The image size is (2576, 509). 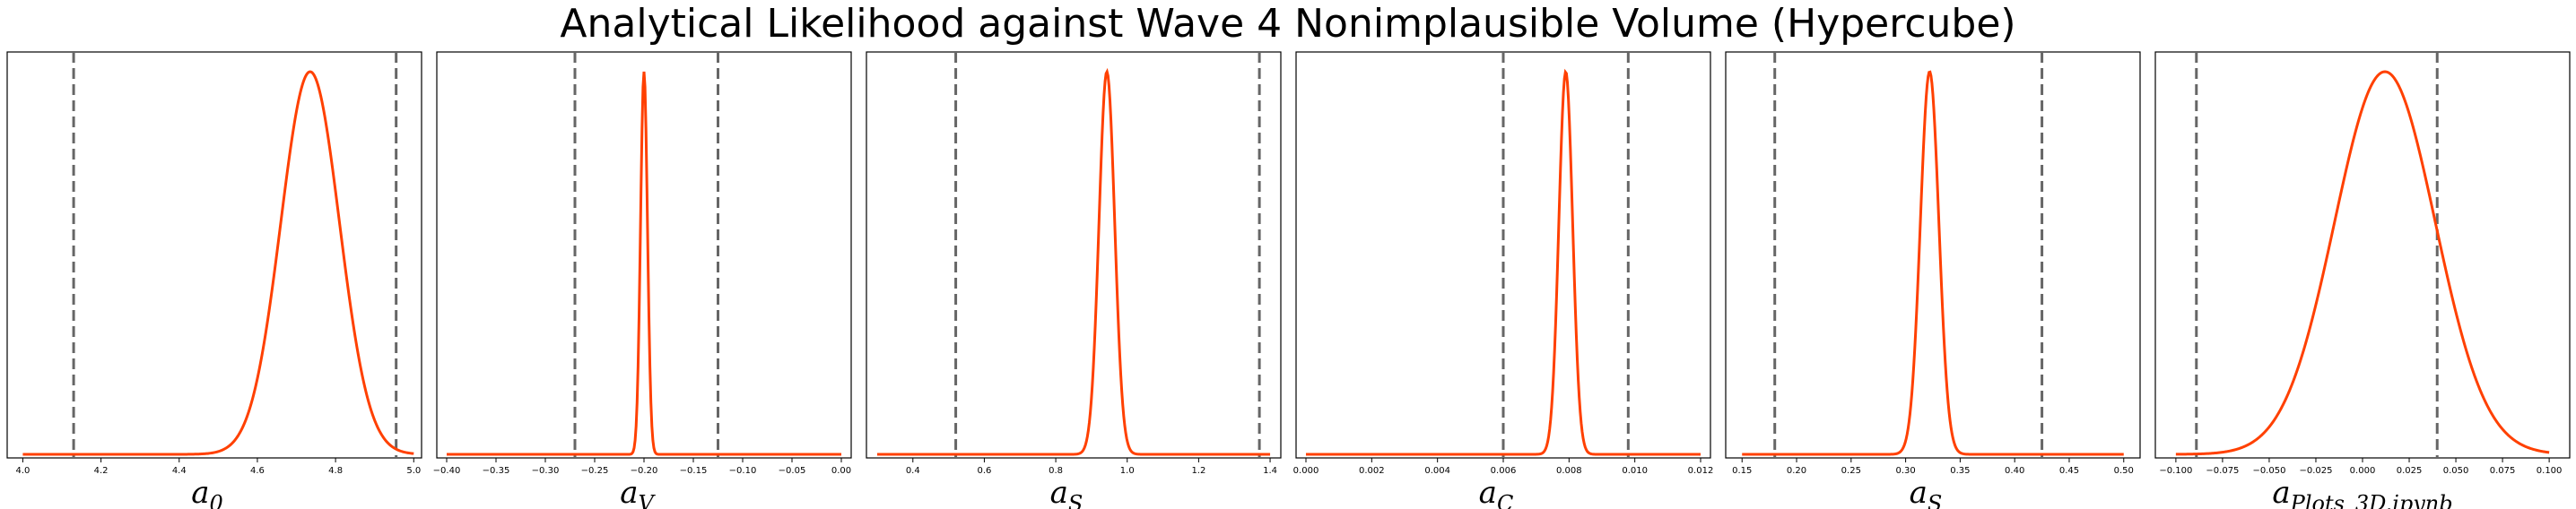 I want to click on x-tick-label: −0.30, so click(x=546, y=471).